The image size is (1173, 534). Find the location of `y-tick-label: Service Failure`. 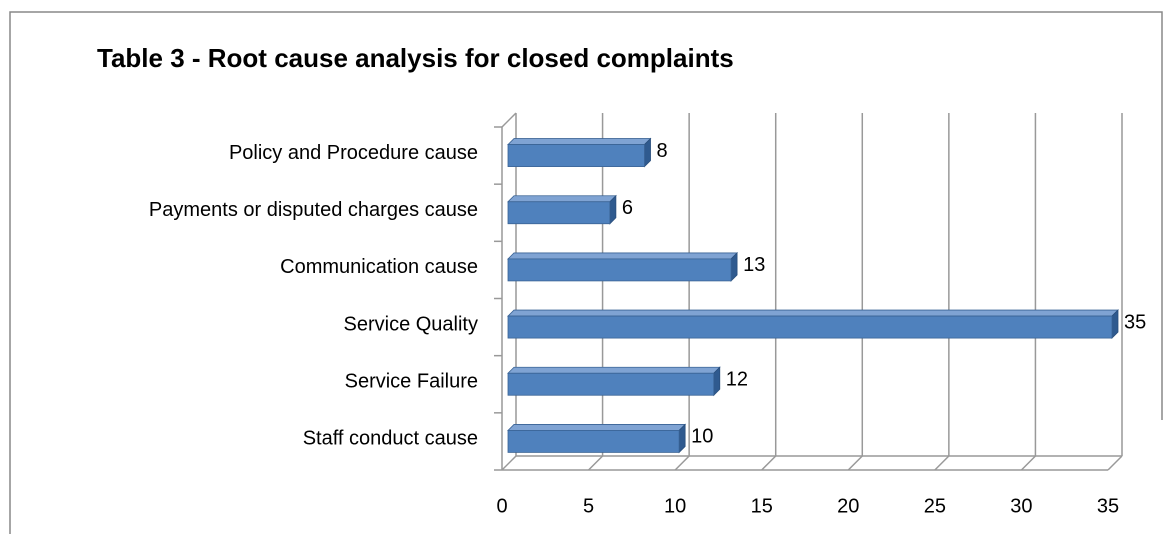

y-tick-label: Service Failure is located at coordinates (411, 382).